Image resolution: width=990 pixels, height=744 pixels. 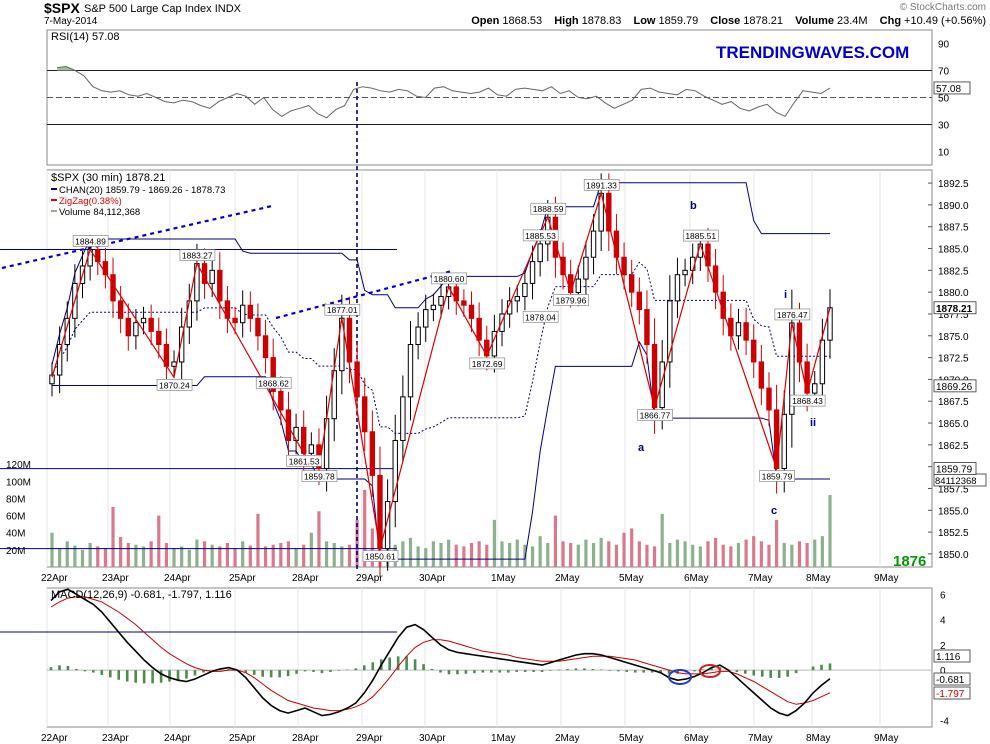 I want to click on rsi-tick-label: 50, so click(x=944, y=99).